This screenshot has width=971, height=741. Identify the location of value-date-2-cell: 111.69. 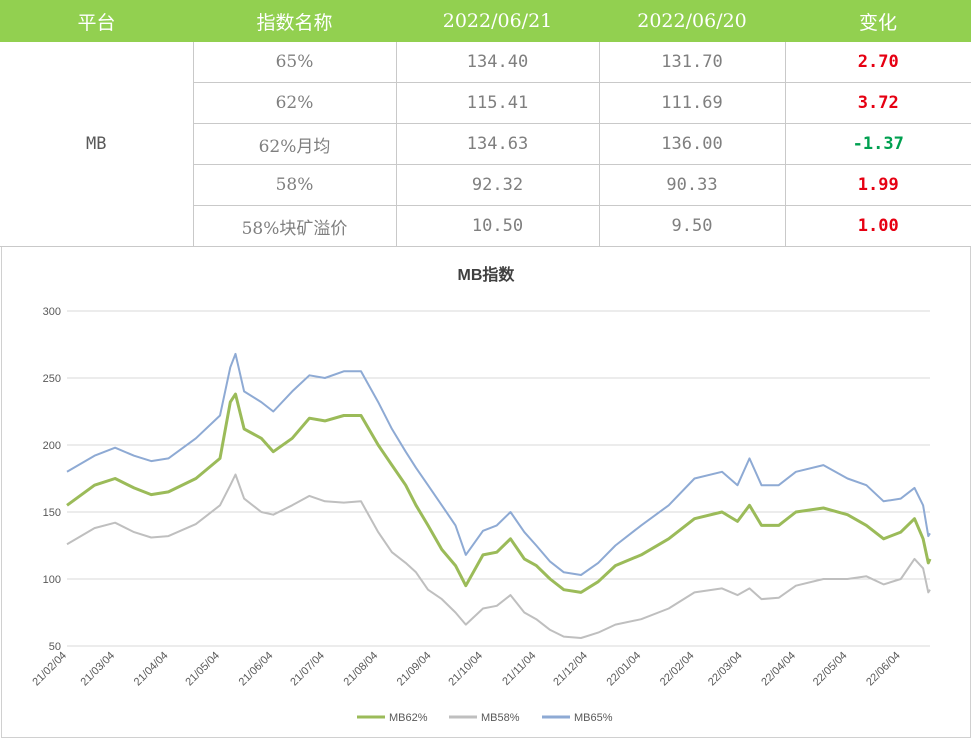
(692, 103).